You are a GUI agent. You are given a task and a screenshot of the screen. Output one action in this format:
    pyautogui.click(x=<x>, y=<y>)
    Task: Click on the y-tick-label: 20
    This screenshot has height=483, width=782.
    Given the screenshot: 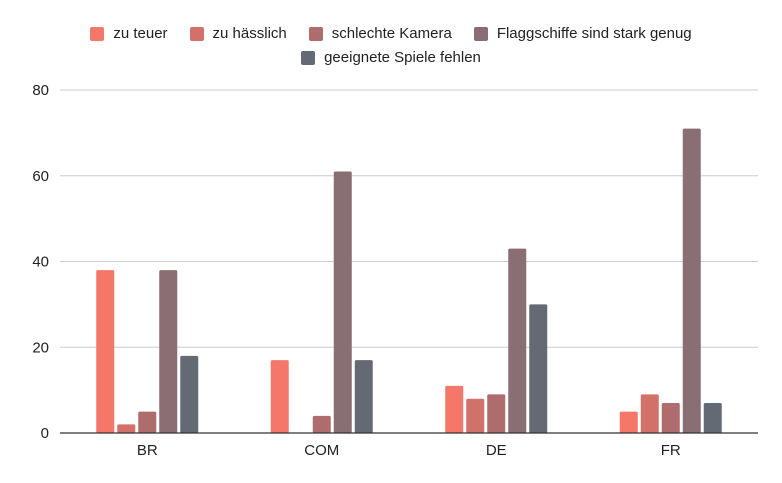 What is the action you would take?
    pyautogui.click(x=40, y=347)
    